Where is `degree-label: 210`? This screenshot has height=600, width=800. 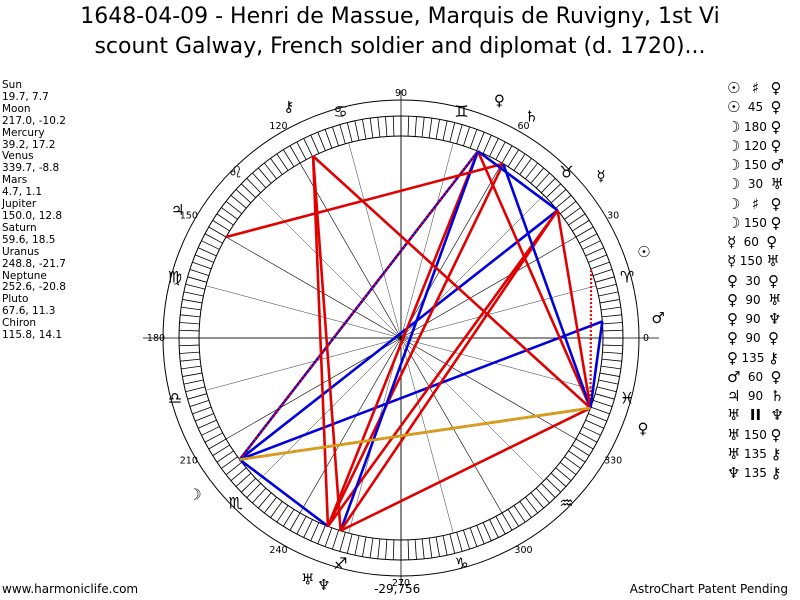 degree-label: 210 is located at coordinates (189, 461).